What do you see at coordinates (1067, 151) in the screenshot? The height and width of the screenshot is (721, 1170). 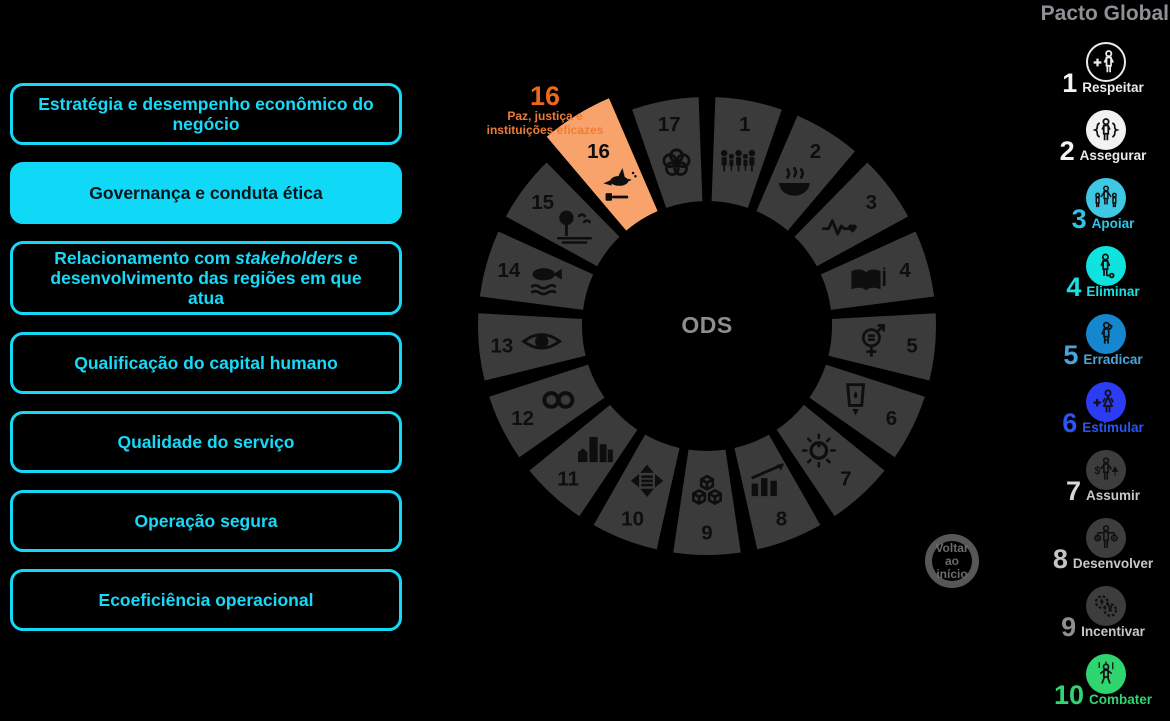 I see `pacto-principle-number: 2` at bounding box center [1067, 151].